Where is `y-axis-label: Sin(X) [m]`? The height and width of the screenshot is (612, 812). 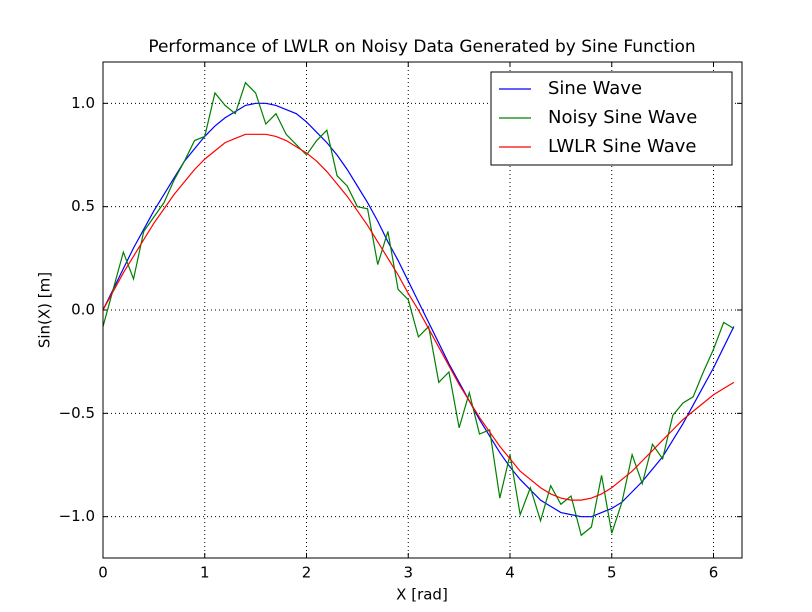
y-axis-label: Sin(X) [m] is located at coordinates (45, 310).